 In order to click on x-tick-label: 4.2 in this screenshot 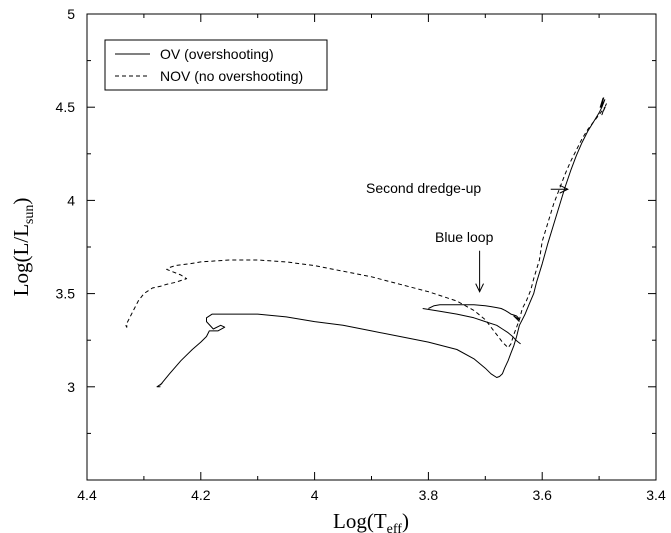, I will do `click(201, 495)`.